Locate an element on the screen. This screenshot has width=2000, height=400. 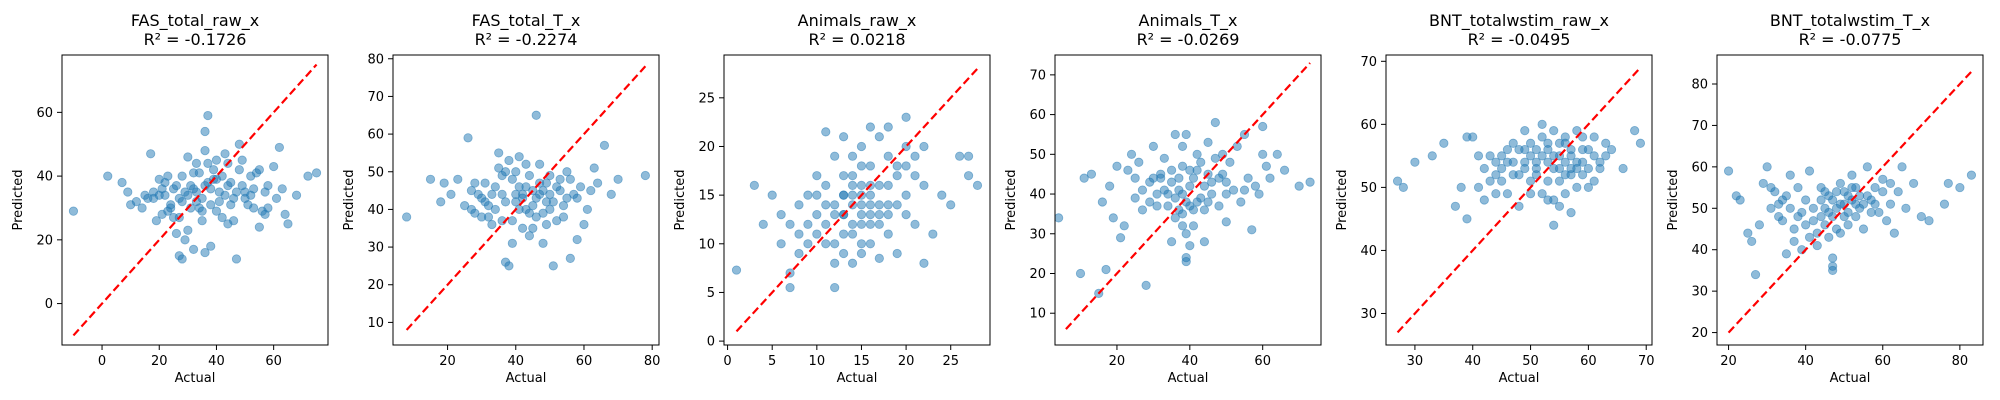
scatter-points is located at coordinates (526, 190).